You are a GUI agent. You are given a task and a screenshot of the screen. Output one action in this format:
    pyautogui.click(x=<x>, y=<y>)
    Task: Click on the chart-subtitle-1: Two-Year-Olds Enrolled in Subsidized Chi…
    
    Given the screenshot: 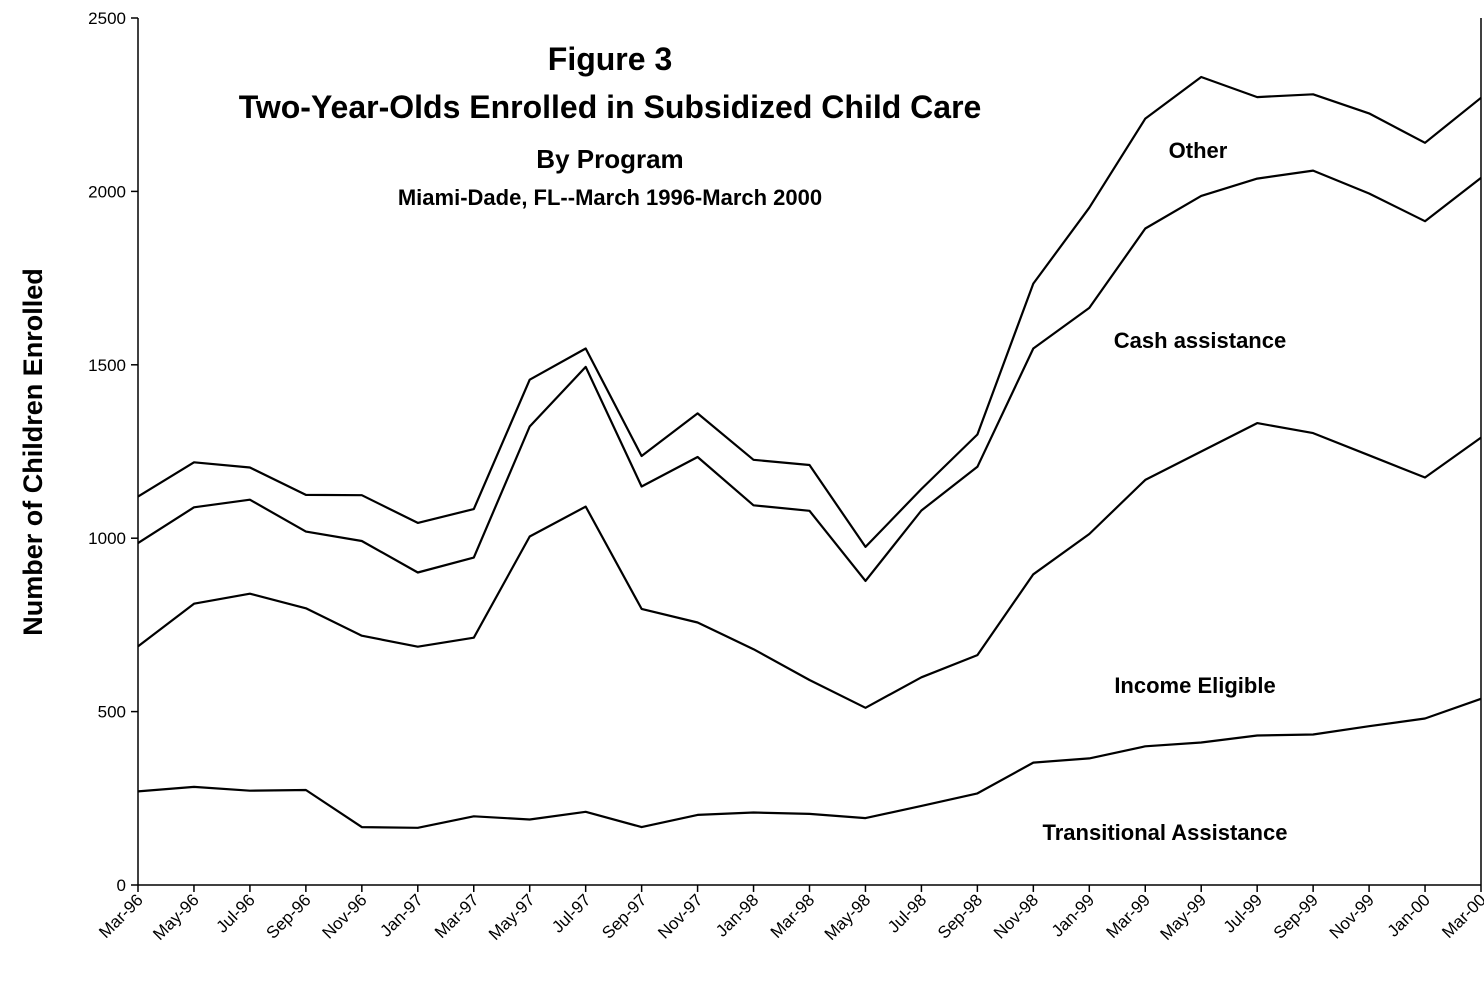 What is the action you would take?
    pyautogui.click(x=610, y=107)
    